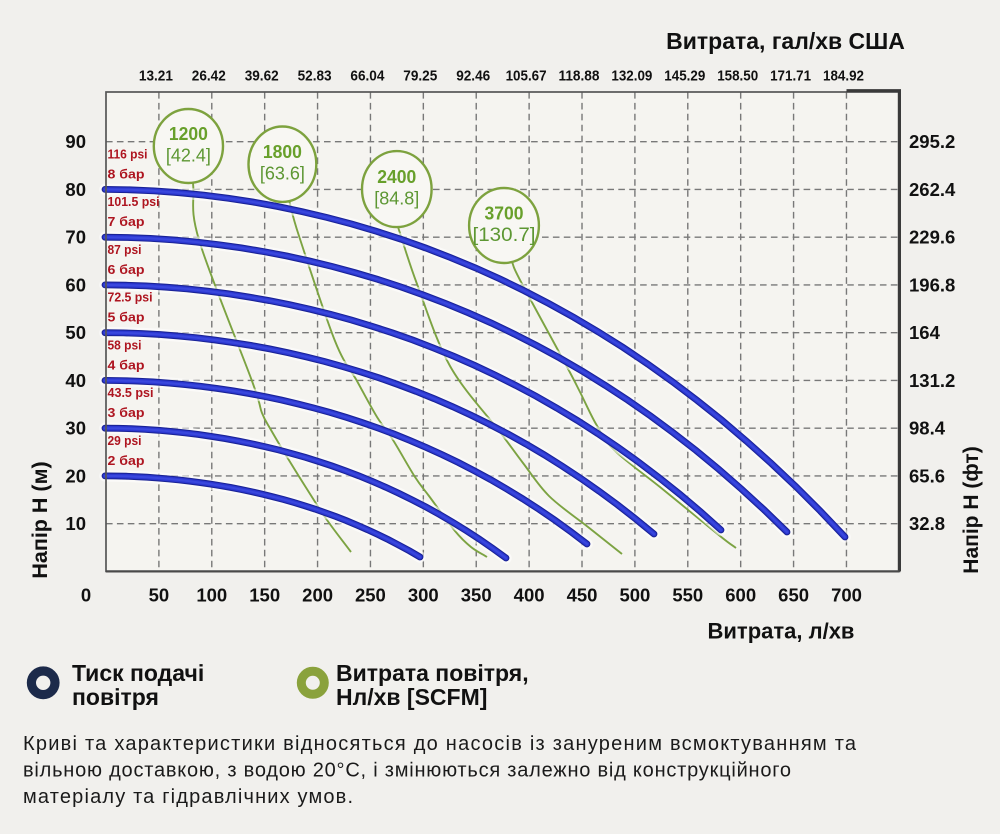 The image size is (1000, 834). I want to click on svg-text: 3 бар, so click(126, 412).